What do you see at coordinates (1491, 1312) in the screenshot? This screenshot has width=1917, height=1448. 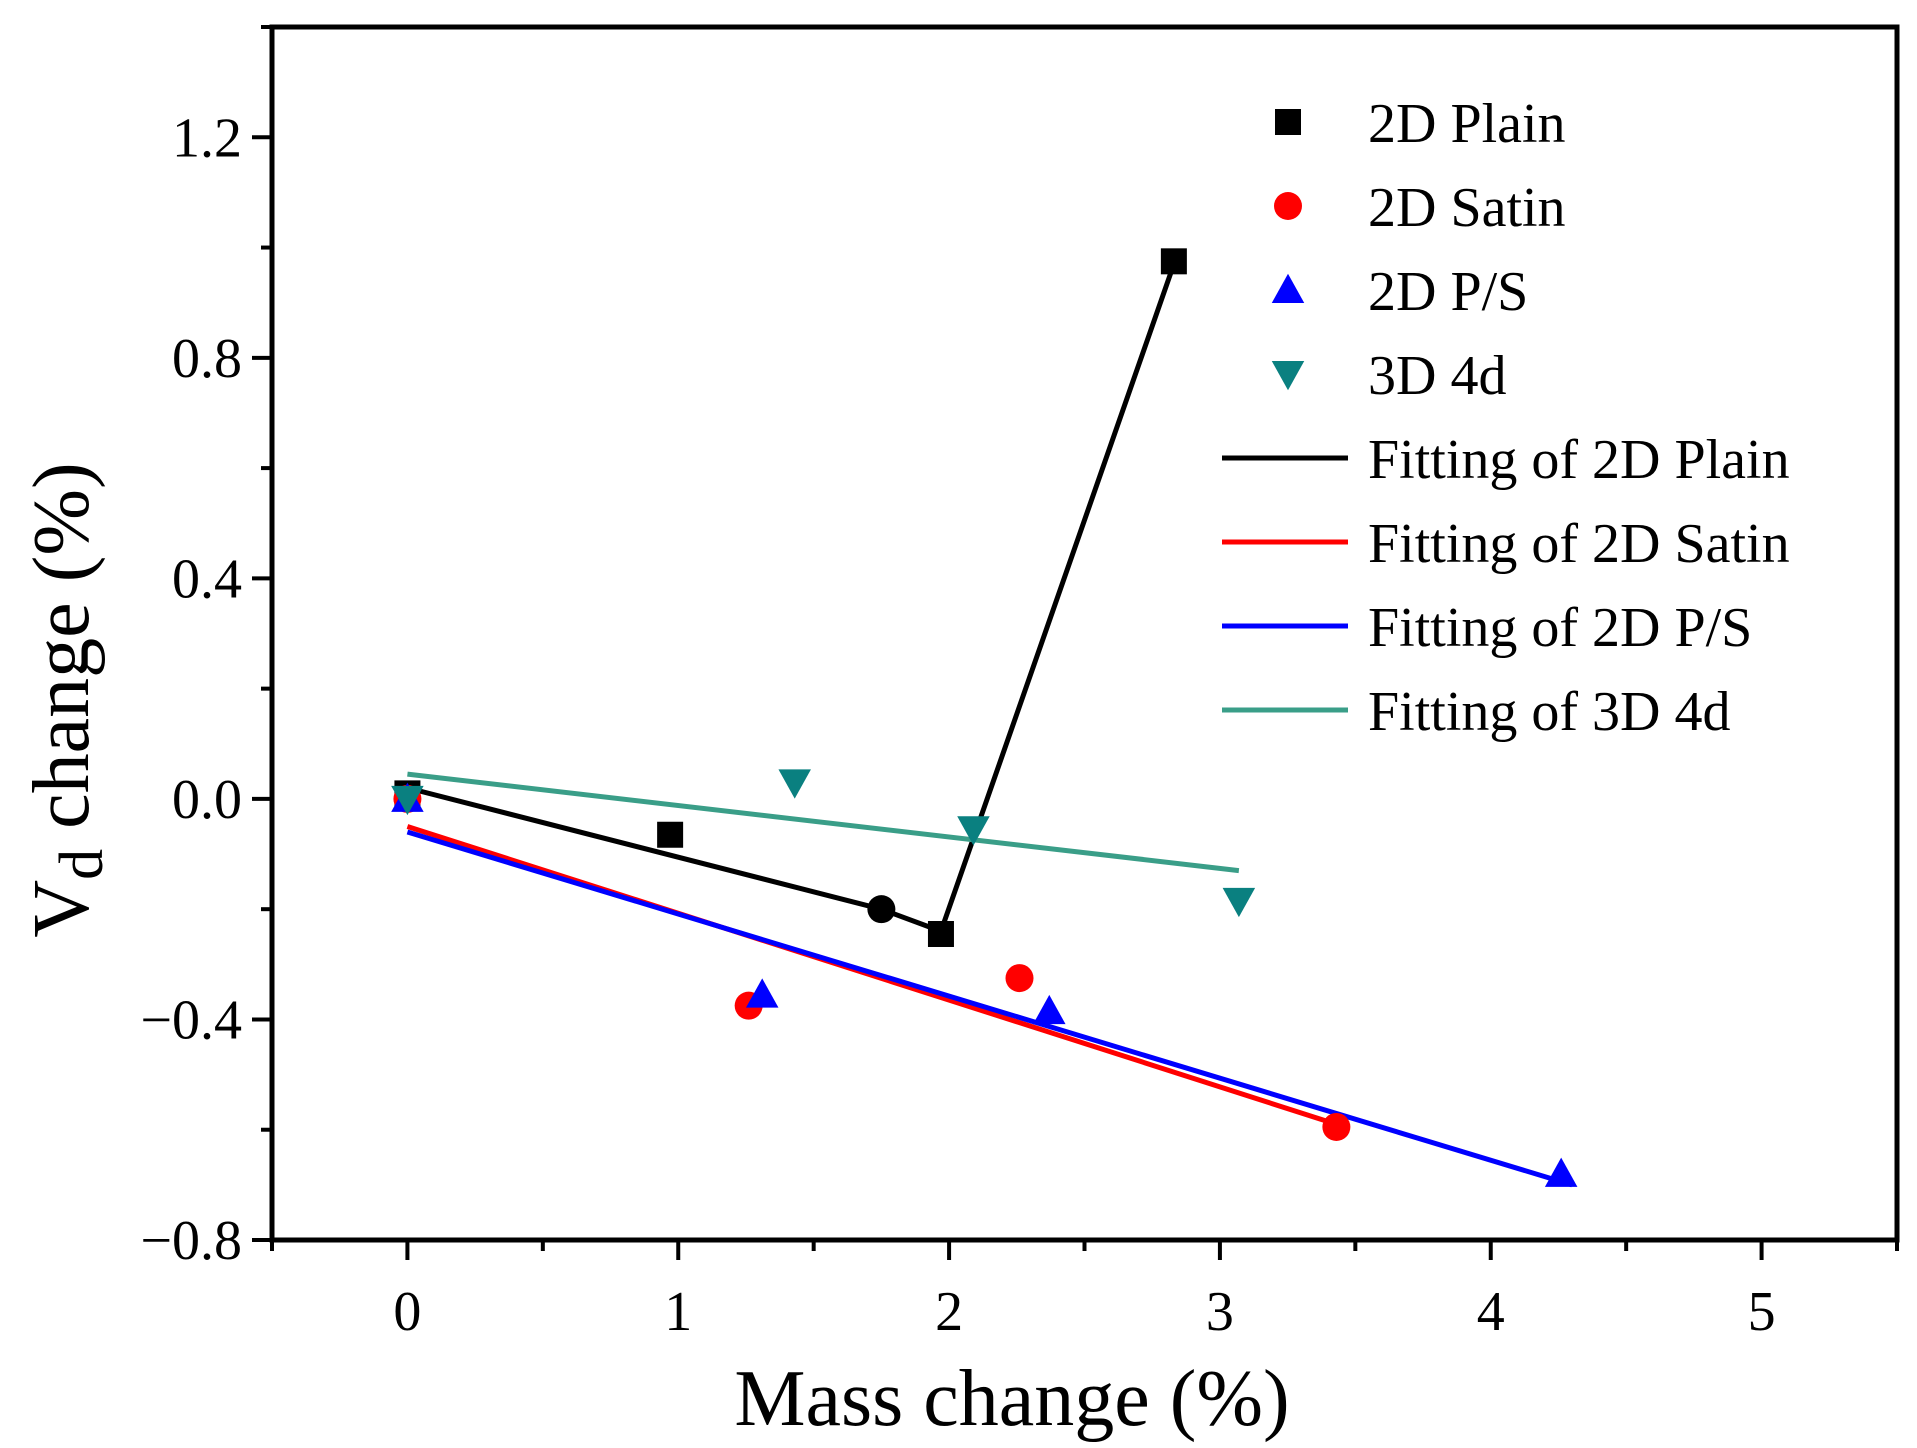 I see `x-tick-label: 4` at bounding box center [1491, 1312].